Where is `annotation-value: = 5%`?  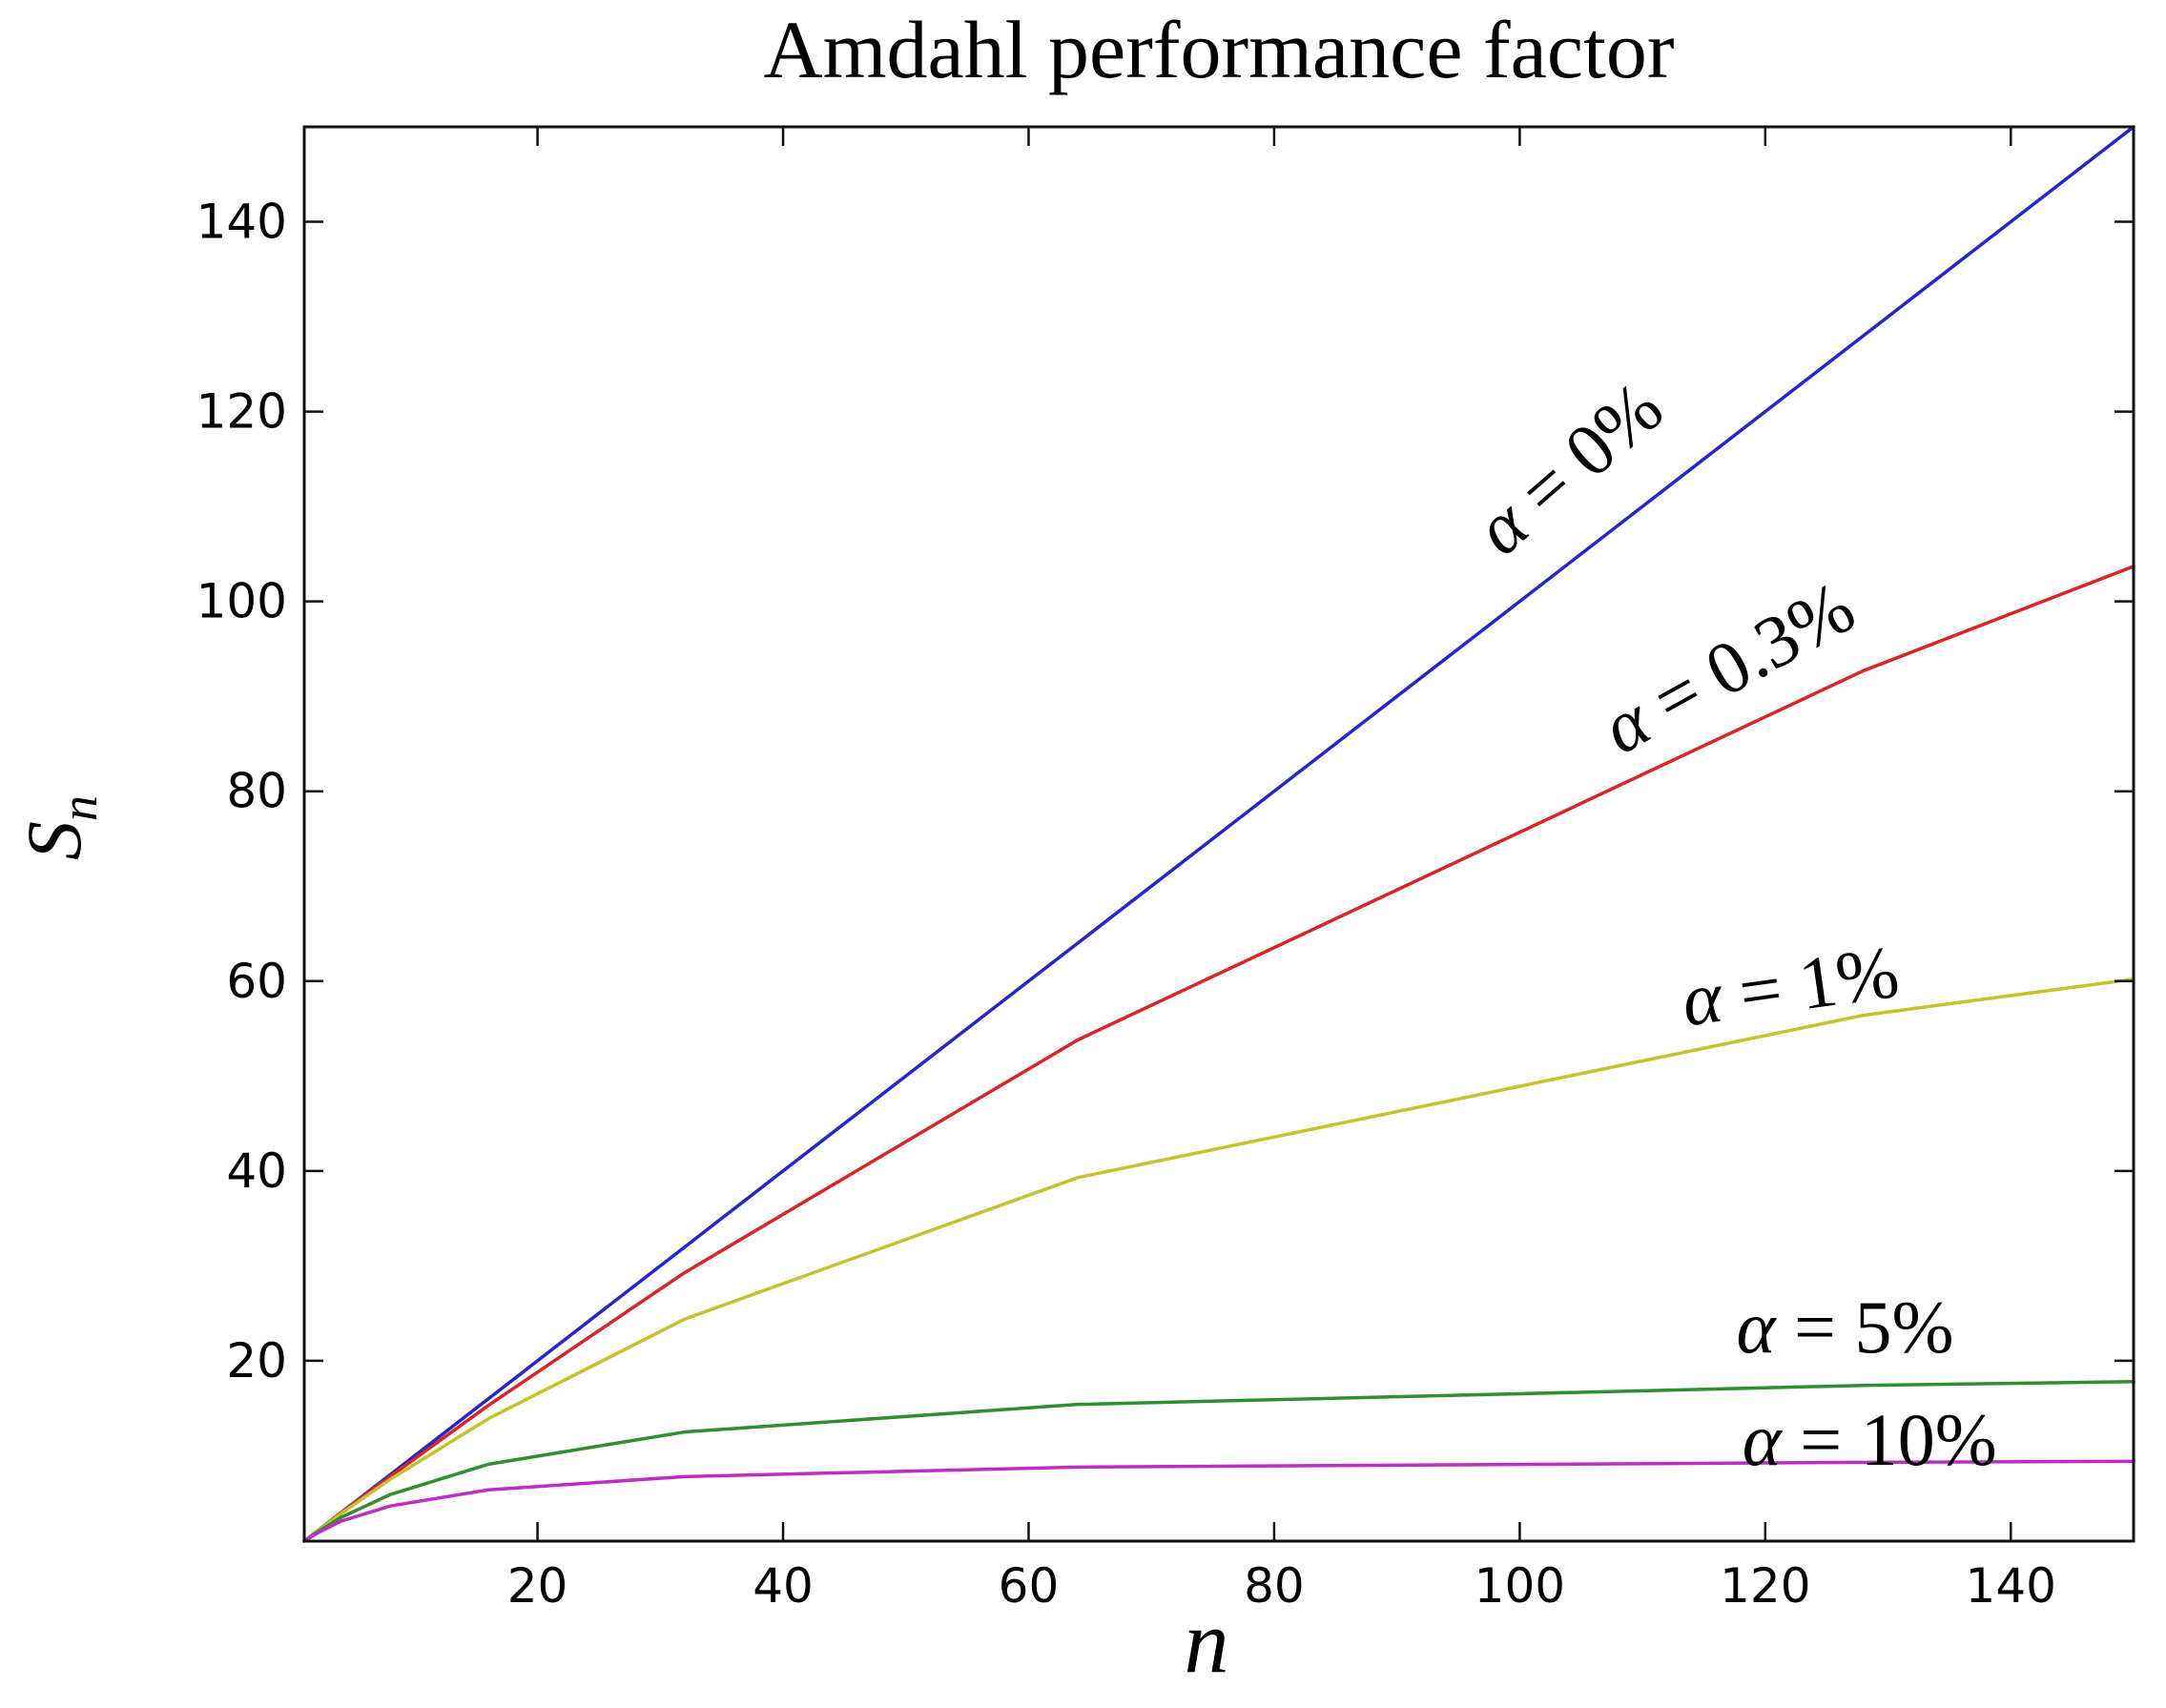
annotation-value: = 5% is located at coordinates (1865, 1327).